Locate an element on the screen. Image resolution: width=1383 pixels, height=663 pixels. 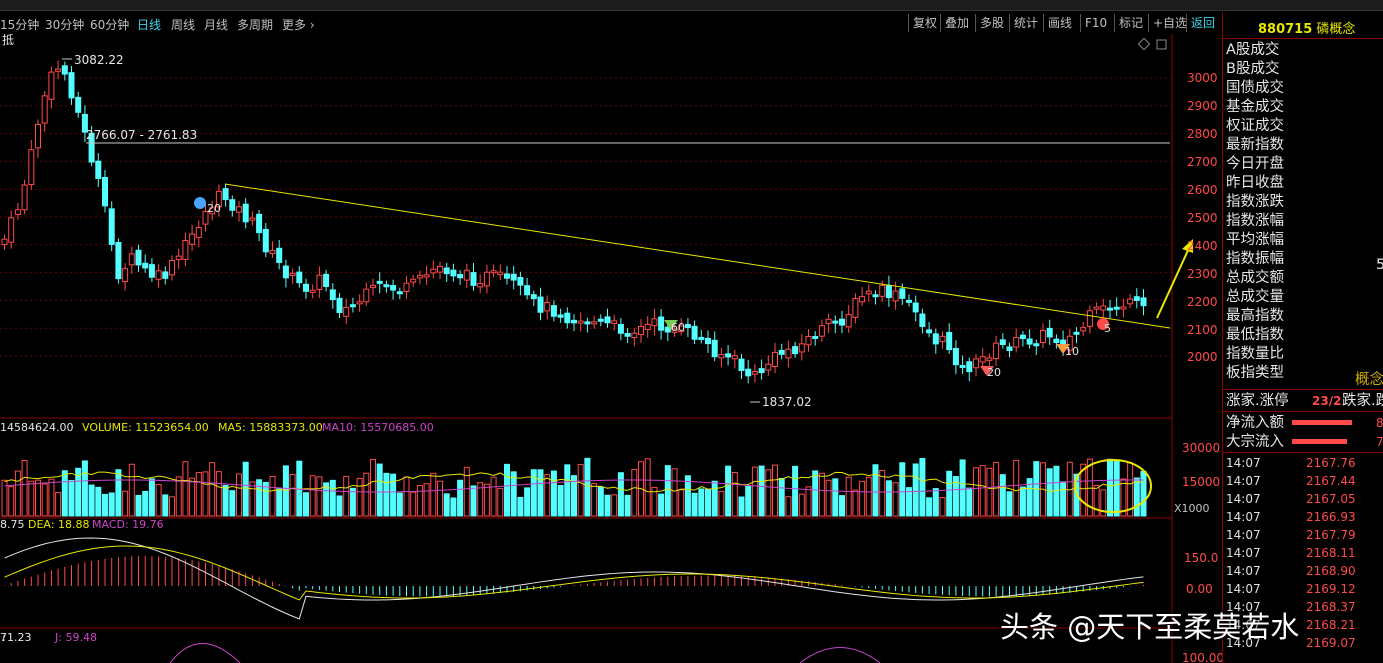
bulk-inflow-value: 7 is located at coordinates (1379, 442).